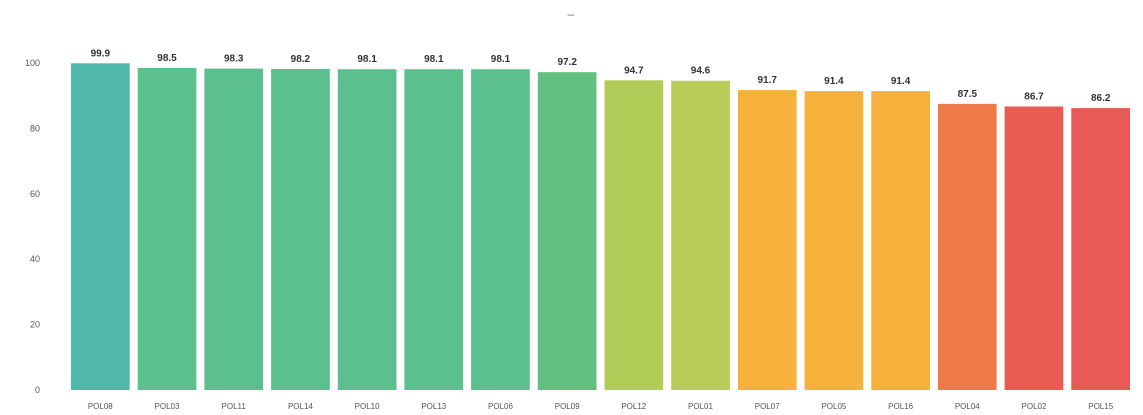  Describe the element at coordinates (634, 235) in the screenshot. I see `bar-pol12` at that location.